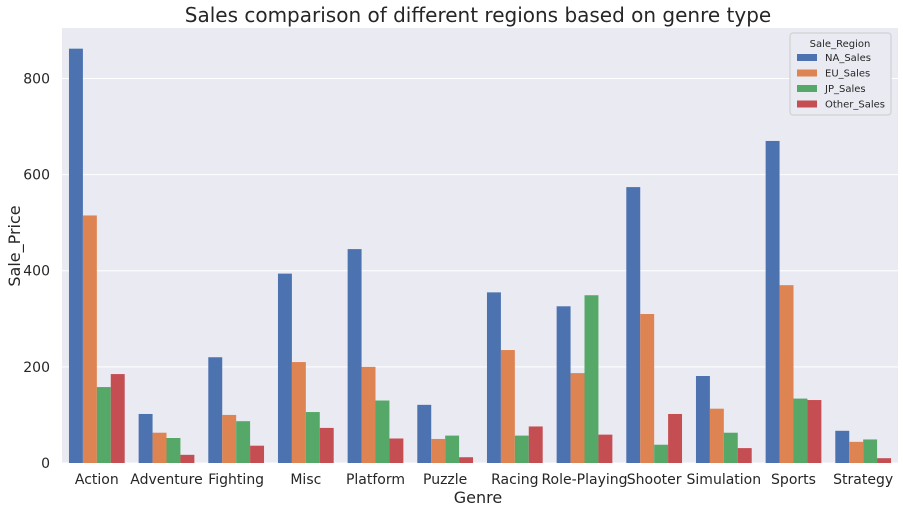 This screenshot has width=903, height=512. I want to click on legend-label: JP_Sales, so click(845, 89).